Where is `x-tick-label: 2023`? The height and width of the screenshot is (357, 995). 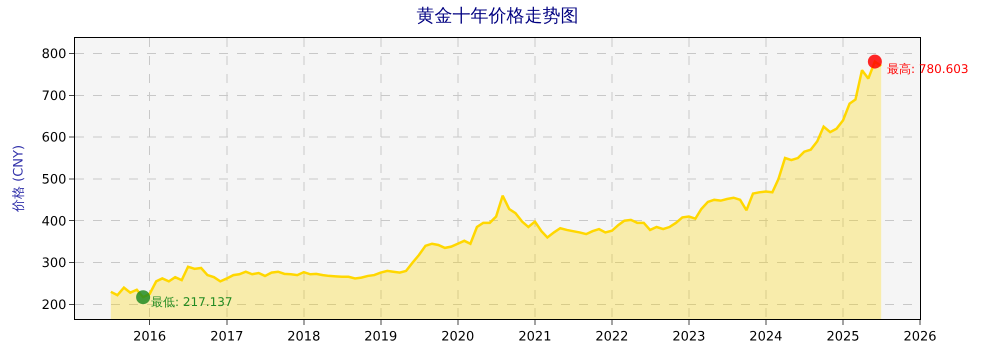 x-tick-label: 2023 is located at coordinates (689, 337).